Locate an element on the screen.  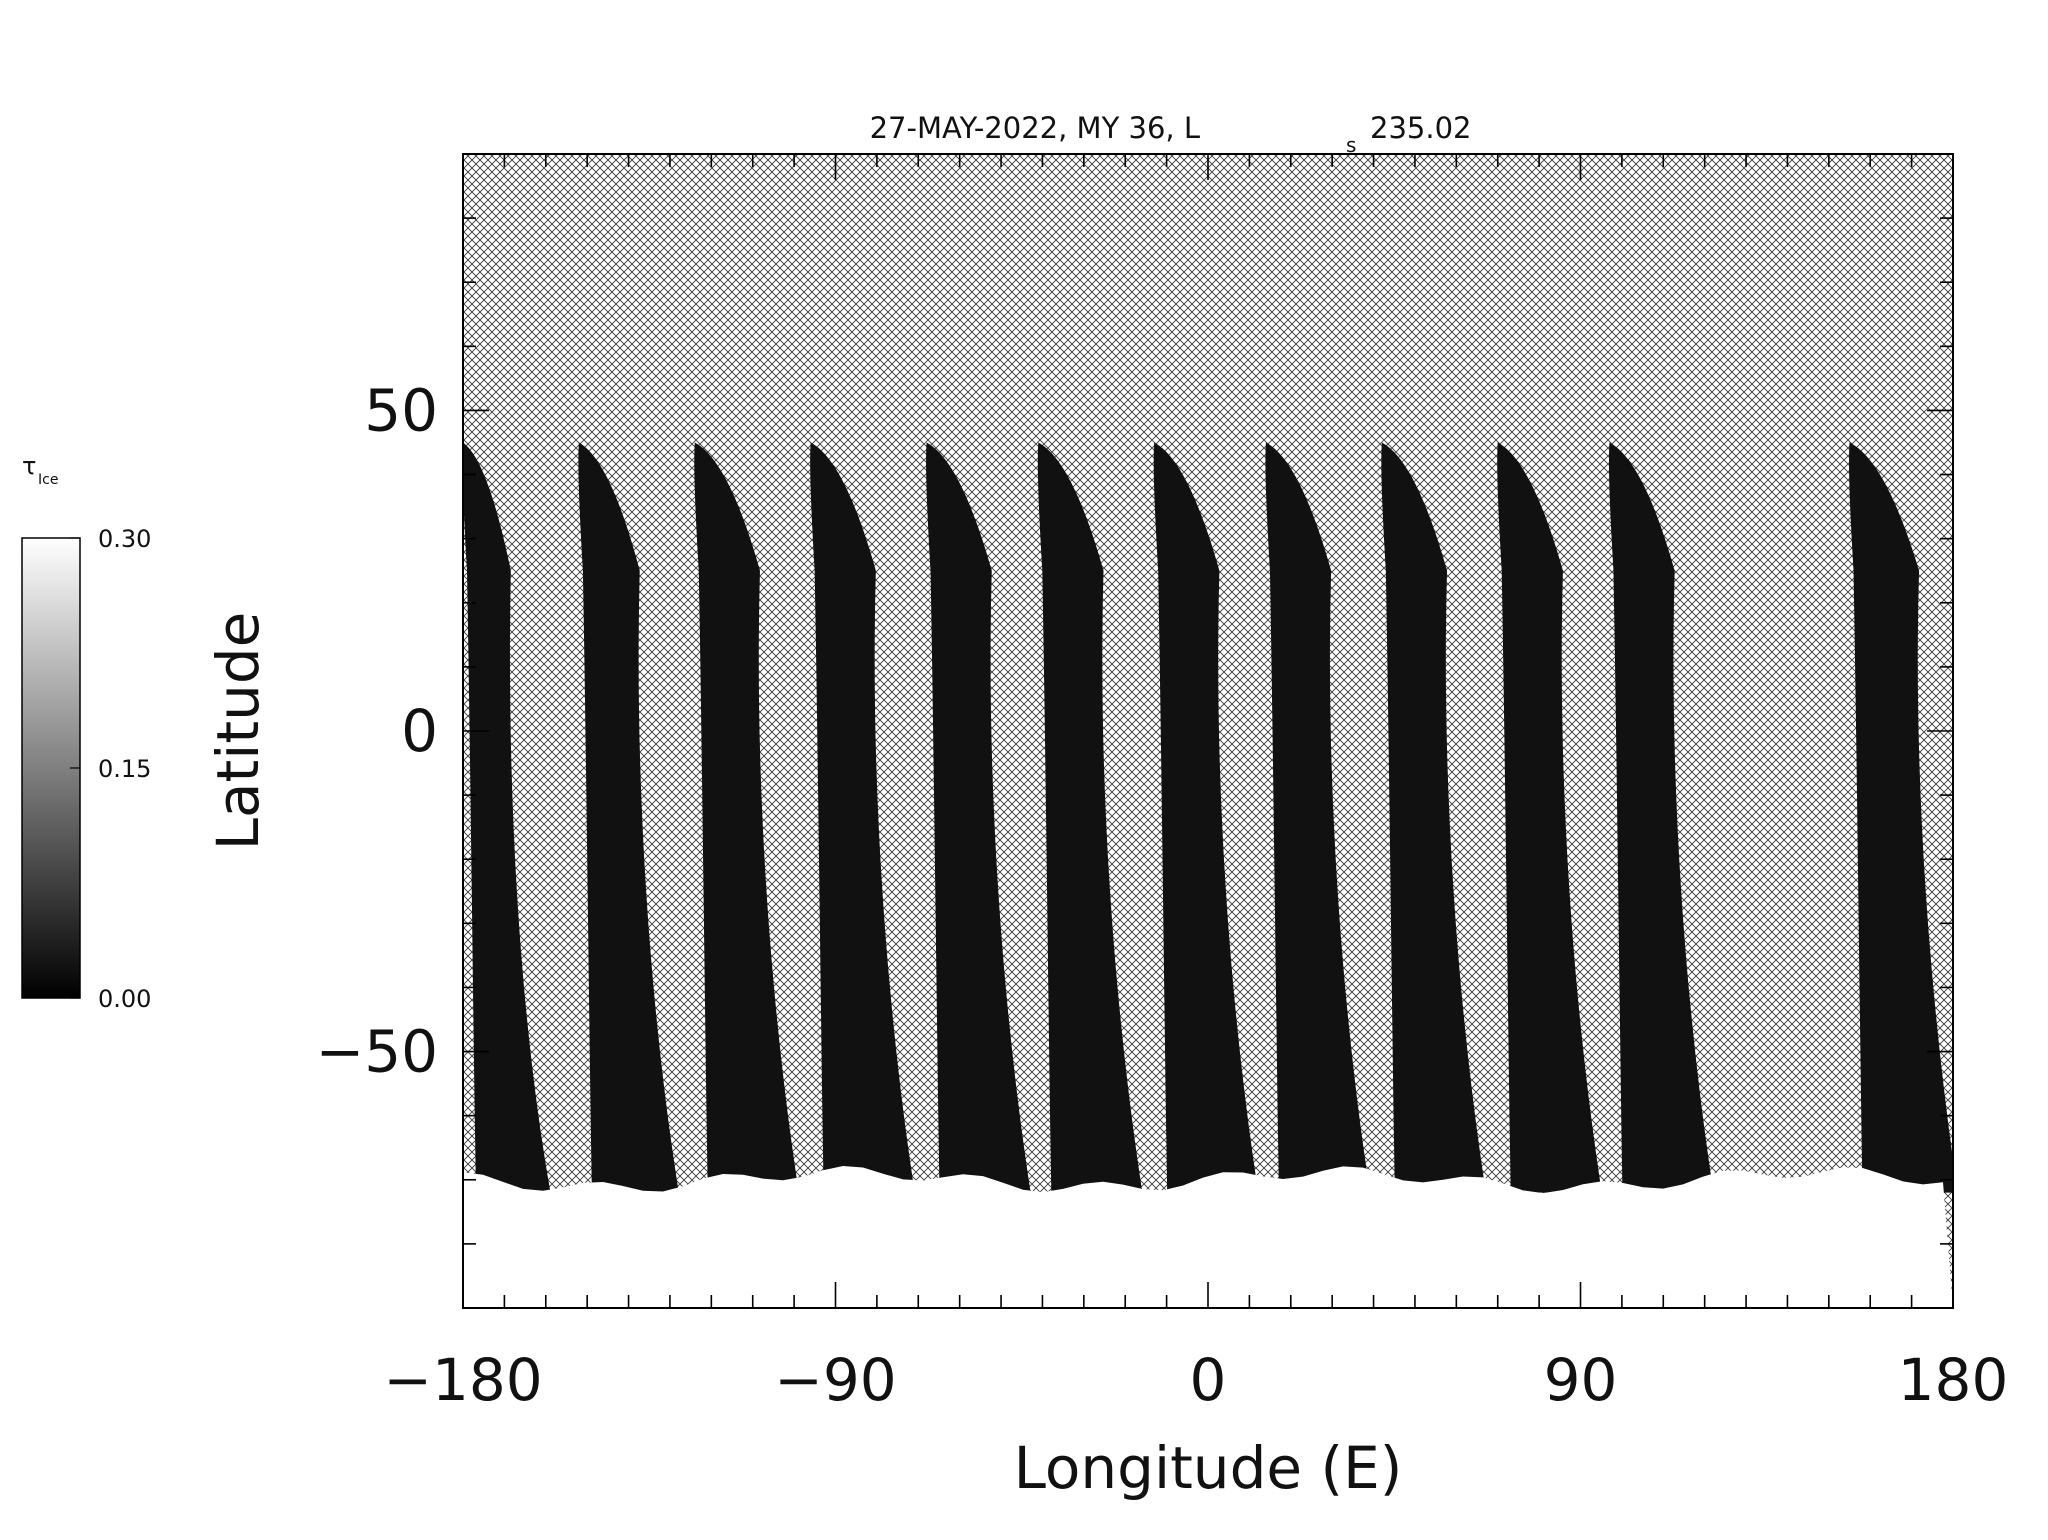
colorbar-label-symbol: τ is located at coordinates (29, 466).